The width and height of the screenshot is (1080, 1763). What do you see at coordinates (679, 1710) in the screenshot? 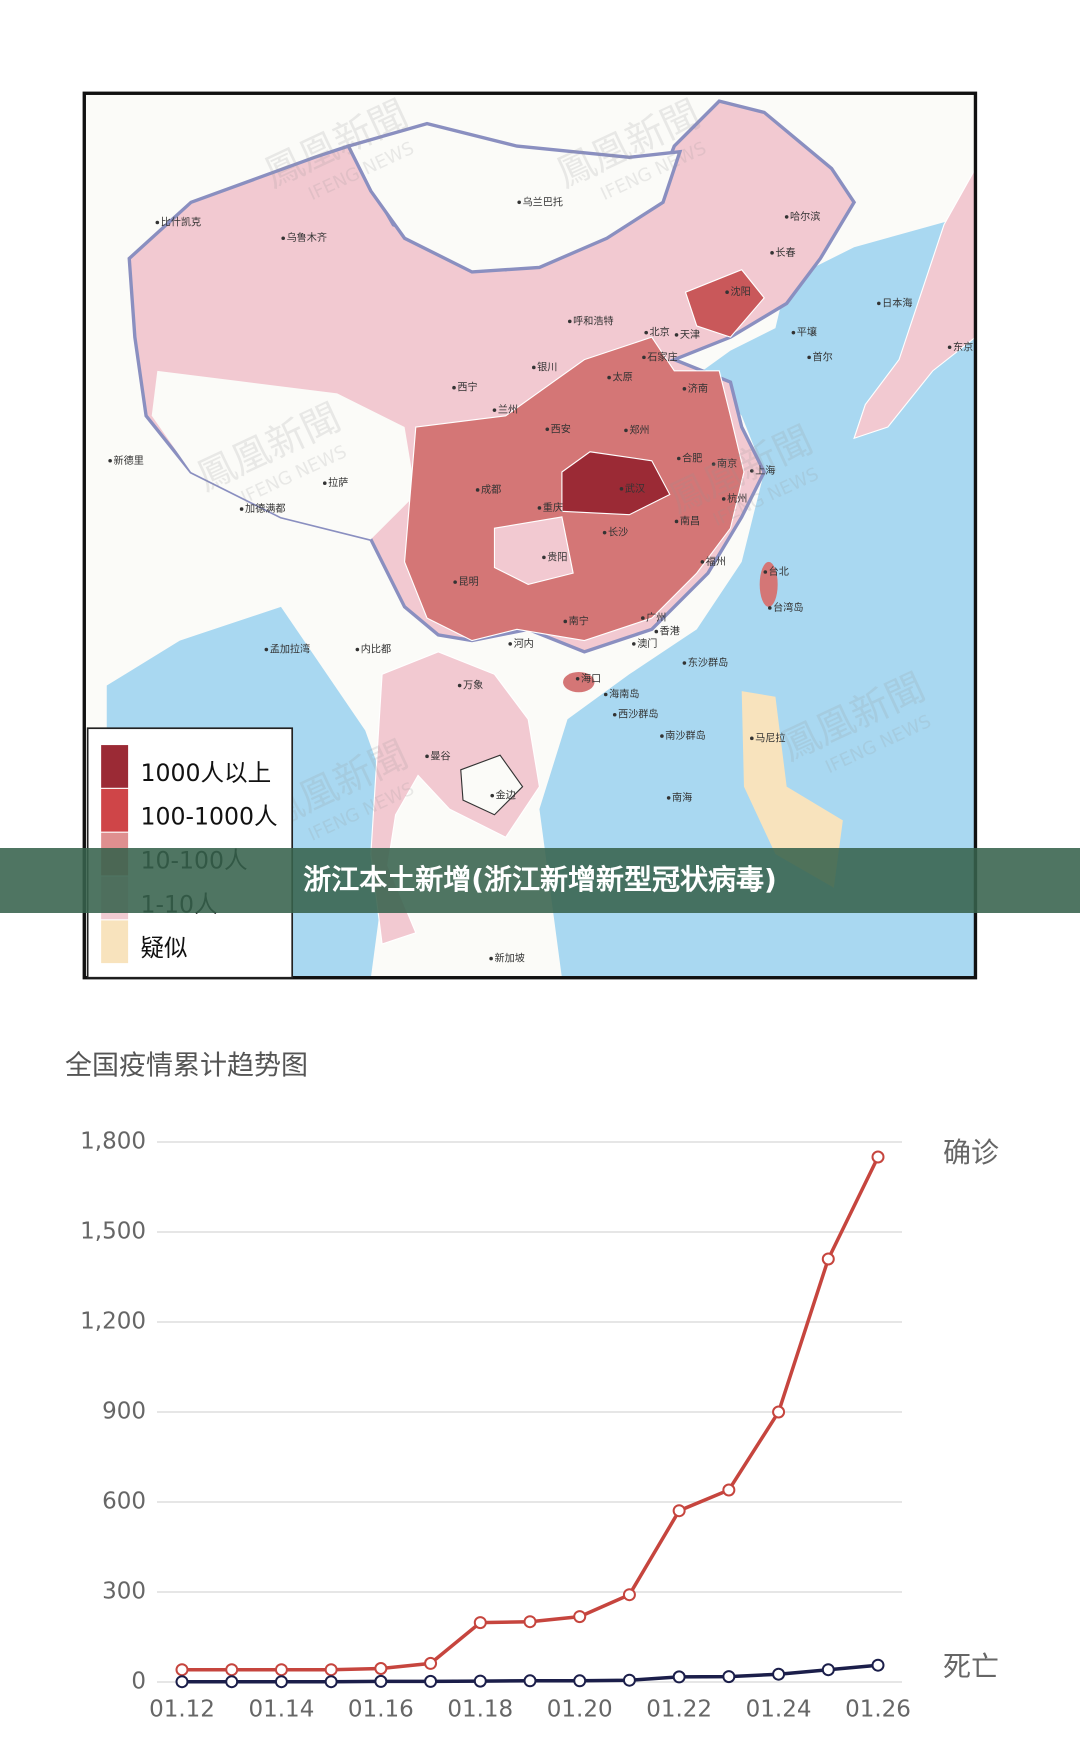
I see `x-tick-label: 01.22` at bounding box center [679, 1710].